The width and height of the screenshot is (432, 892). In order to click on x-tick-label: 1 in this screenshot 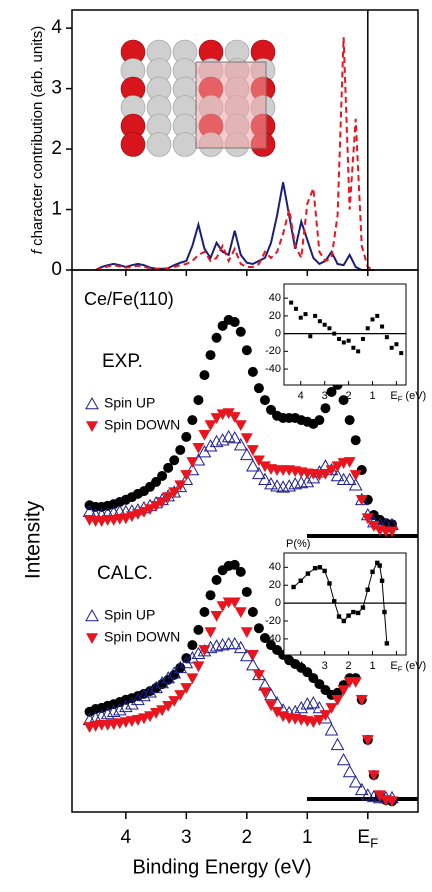, I will do `click(307, 837)`.